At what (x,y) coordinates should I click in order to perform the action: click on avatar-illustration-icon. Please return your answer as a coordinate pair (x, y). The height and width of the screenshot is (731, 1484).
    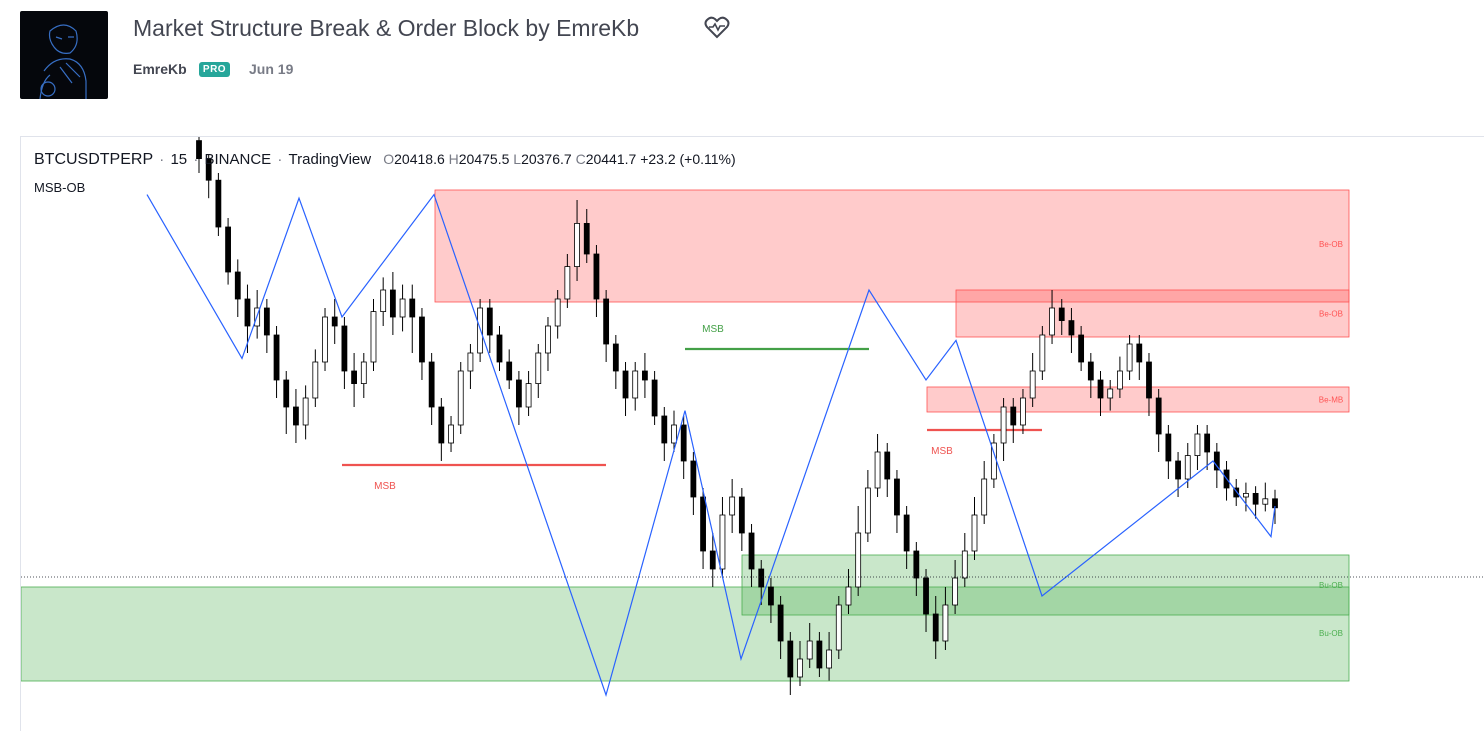
    Looking at the image, I should click on (63, 61).